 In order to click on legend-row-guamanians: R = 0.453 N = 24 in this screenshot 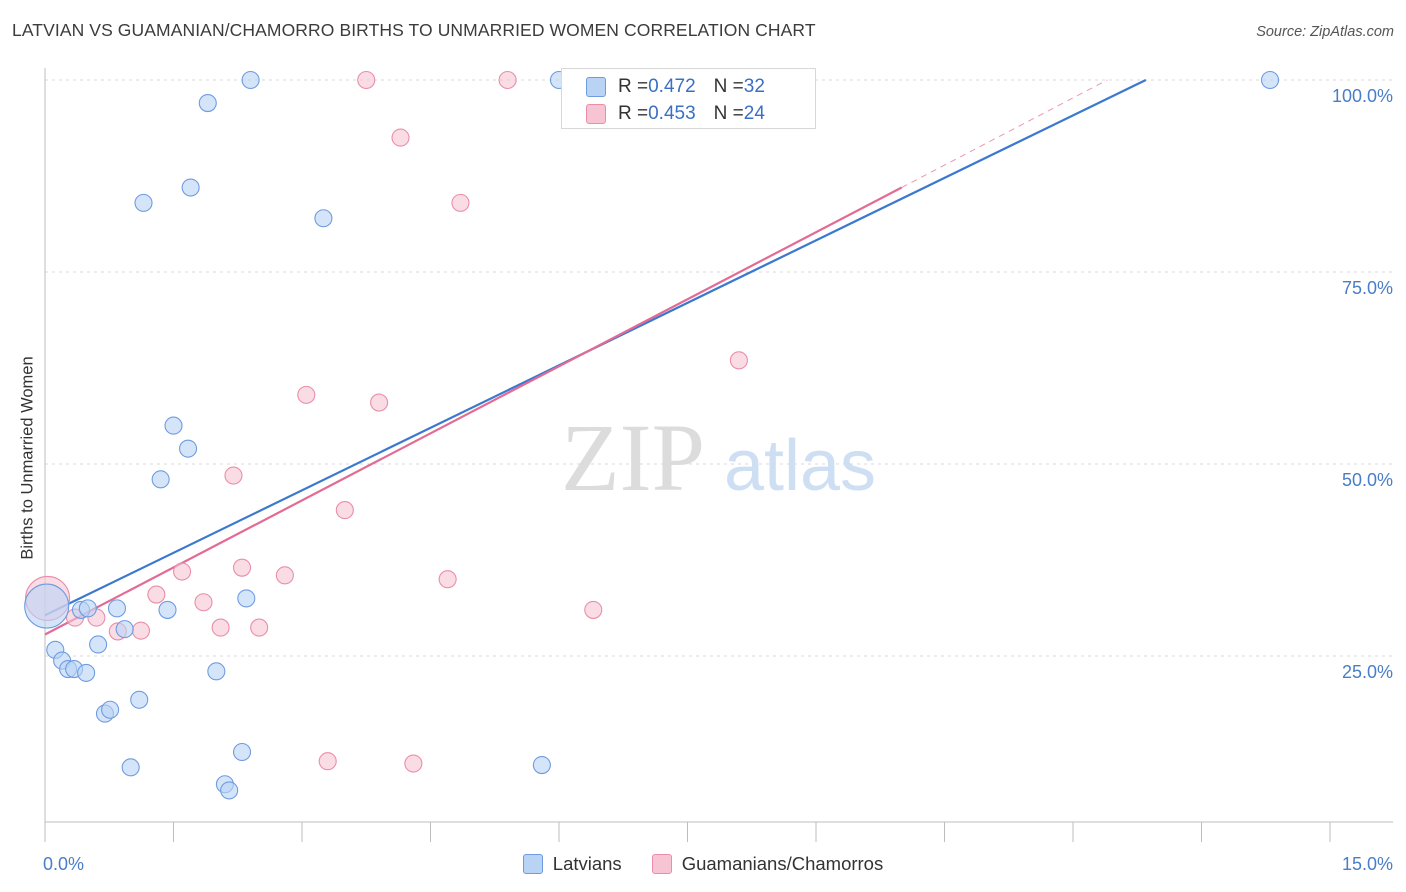, I will do `click(675, 114)`.